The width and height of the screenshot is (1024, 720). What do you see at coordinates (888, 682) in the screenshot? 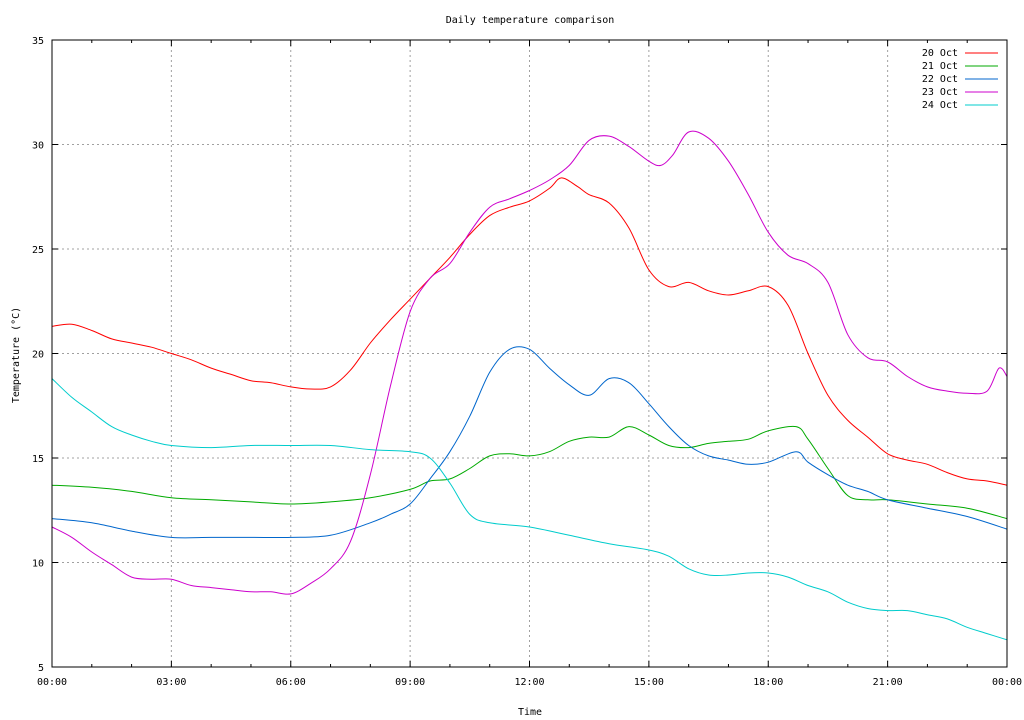
I see `x-tick-label: 21:00` at bounding box center [888, 682].